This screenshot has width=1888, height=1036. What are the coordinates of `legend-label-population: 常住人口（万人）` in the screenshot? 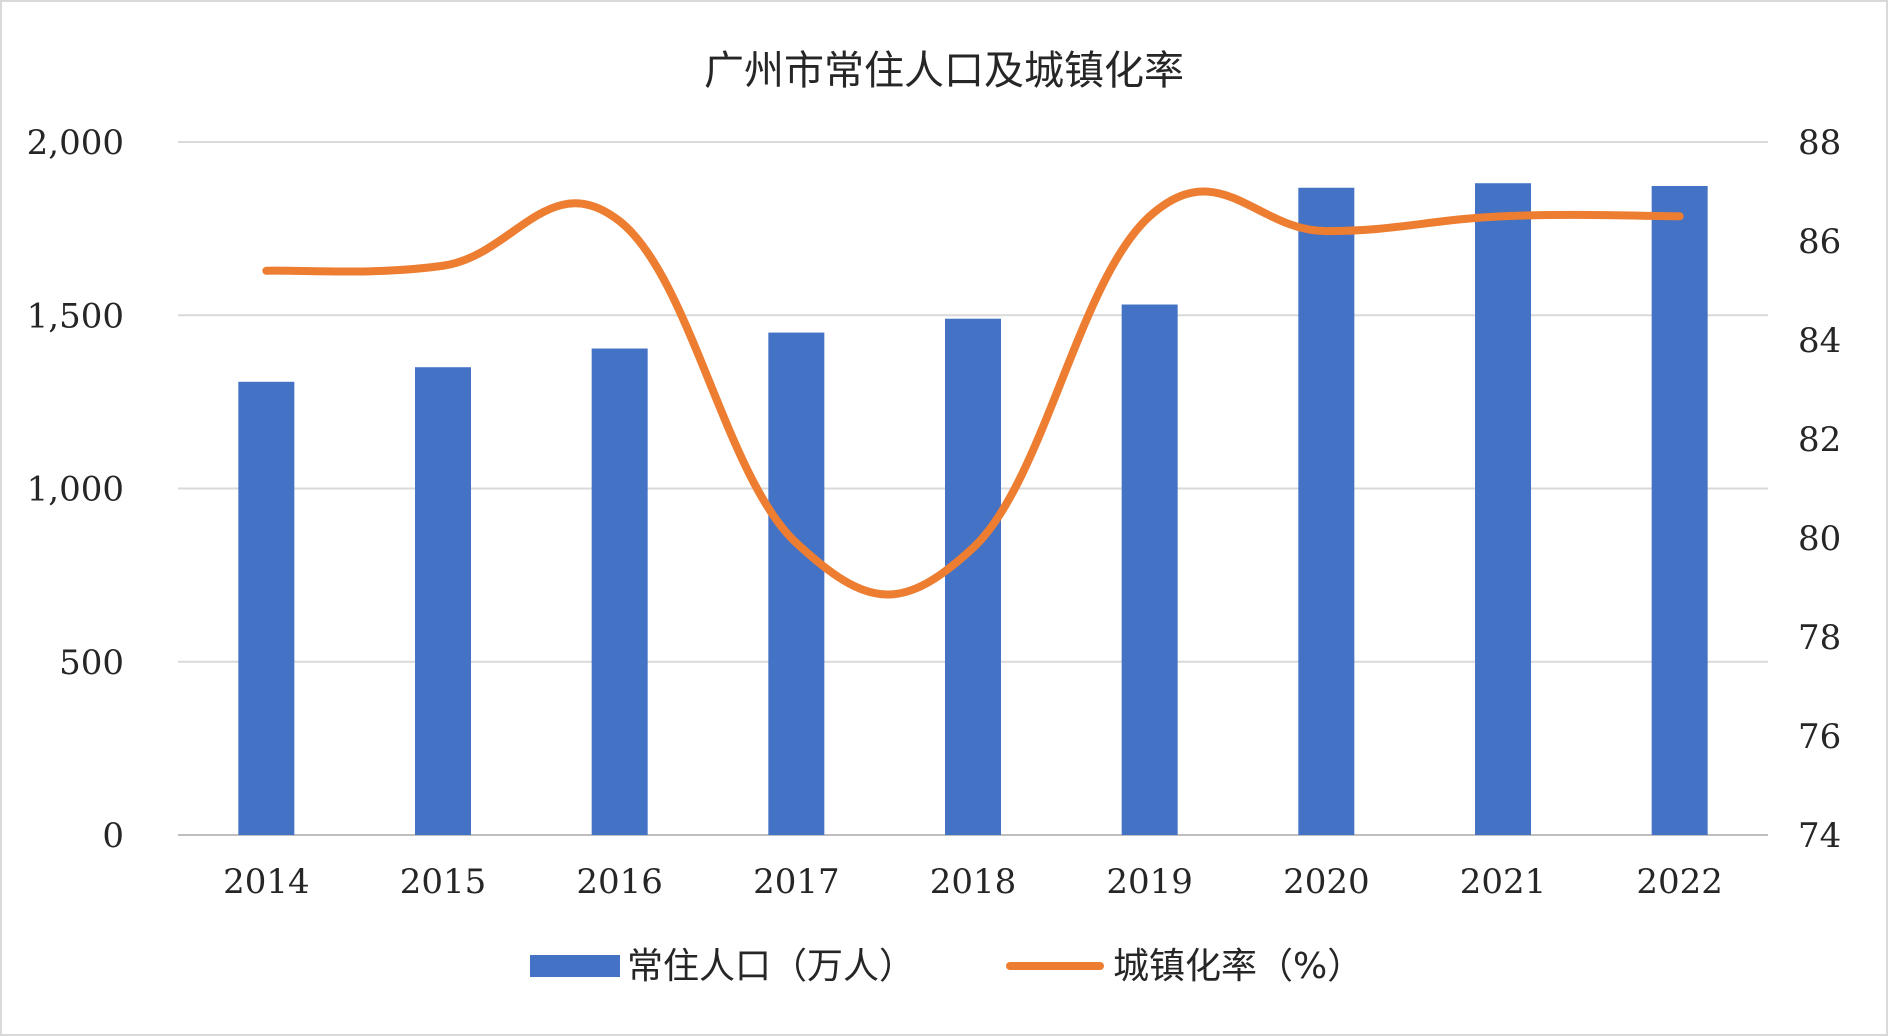 It's located at (771, 966).